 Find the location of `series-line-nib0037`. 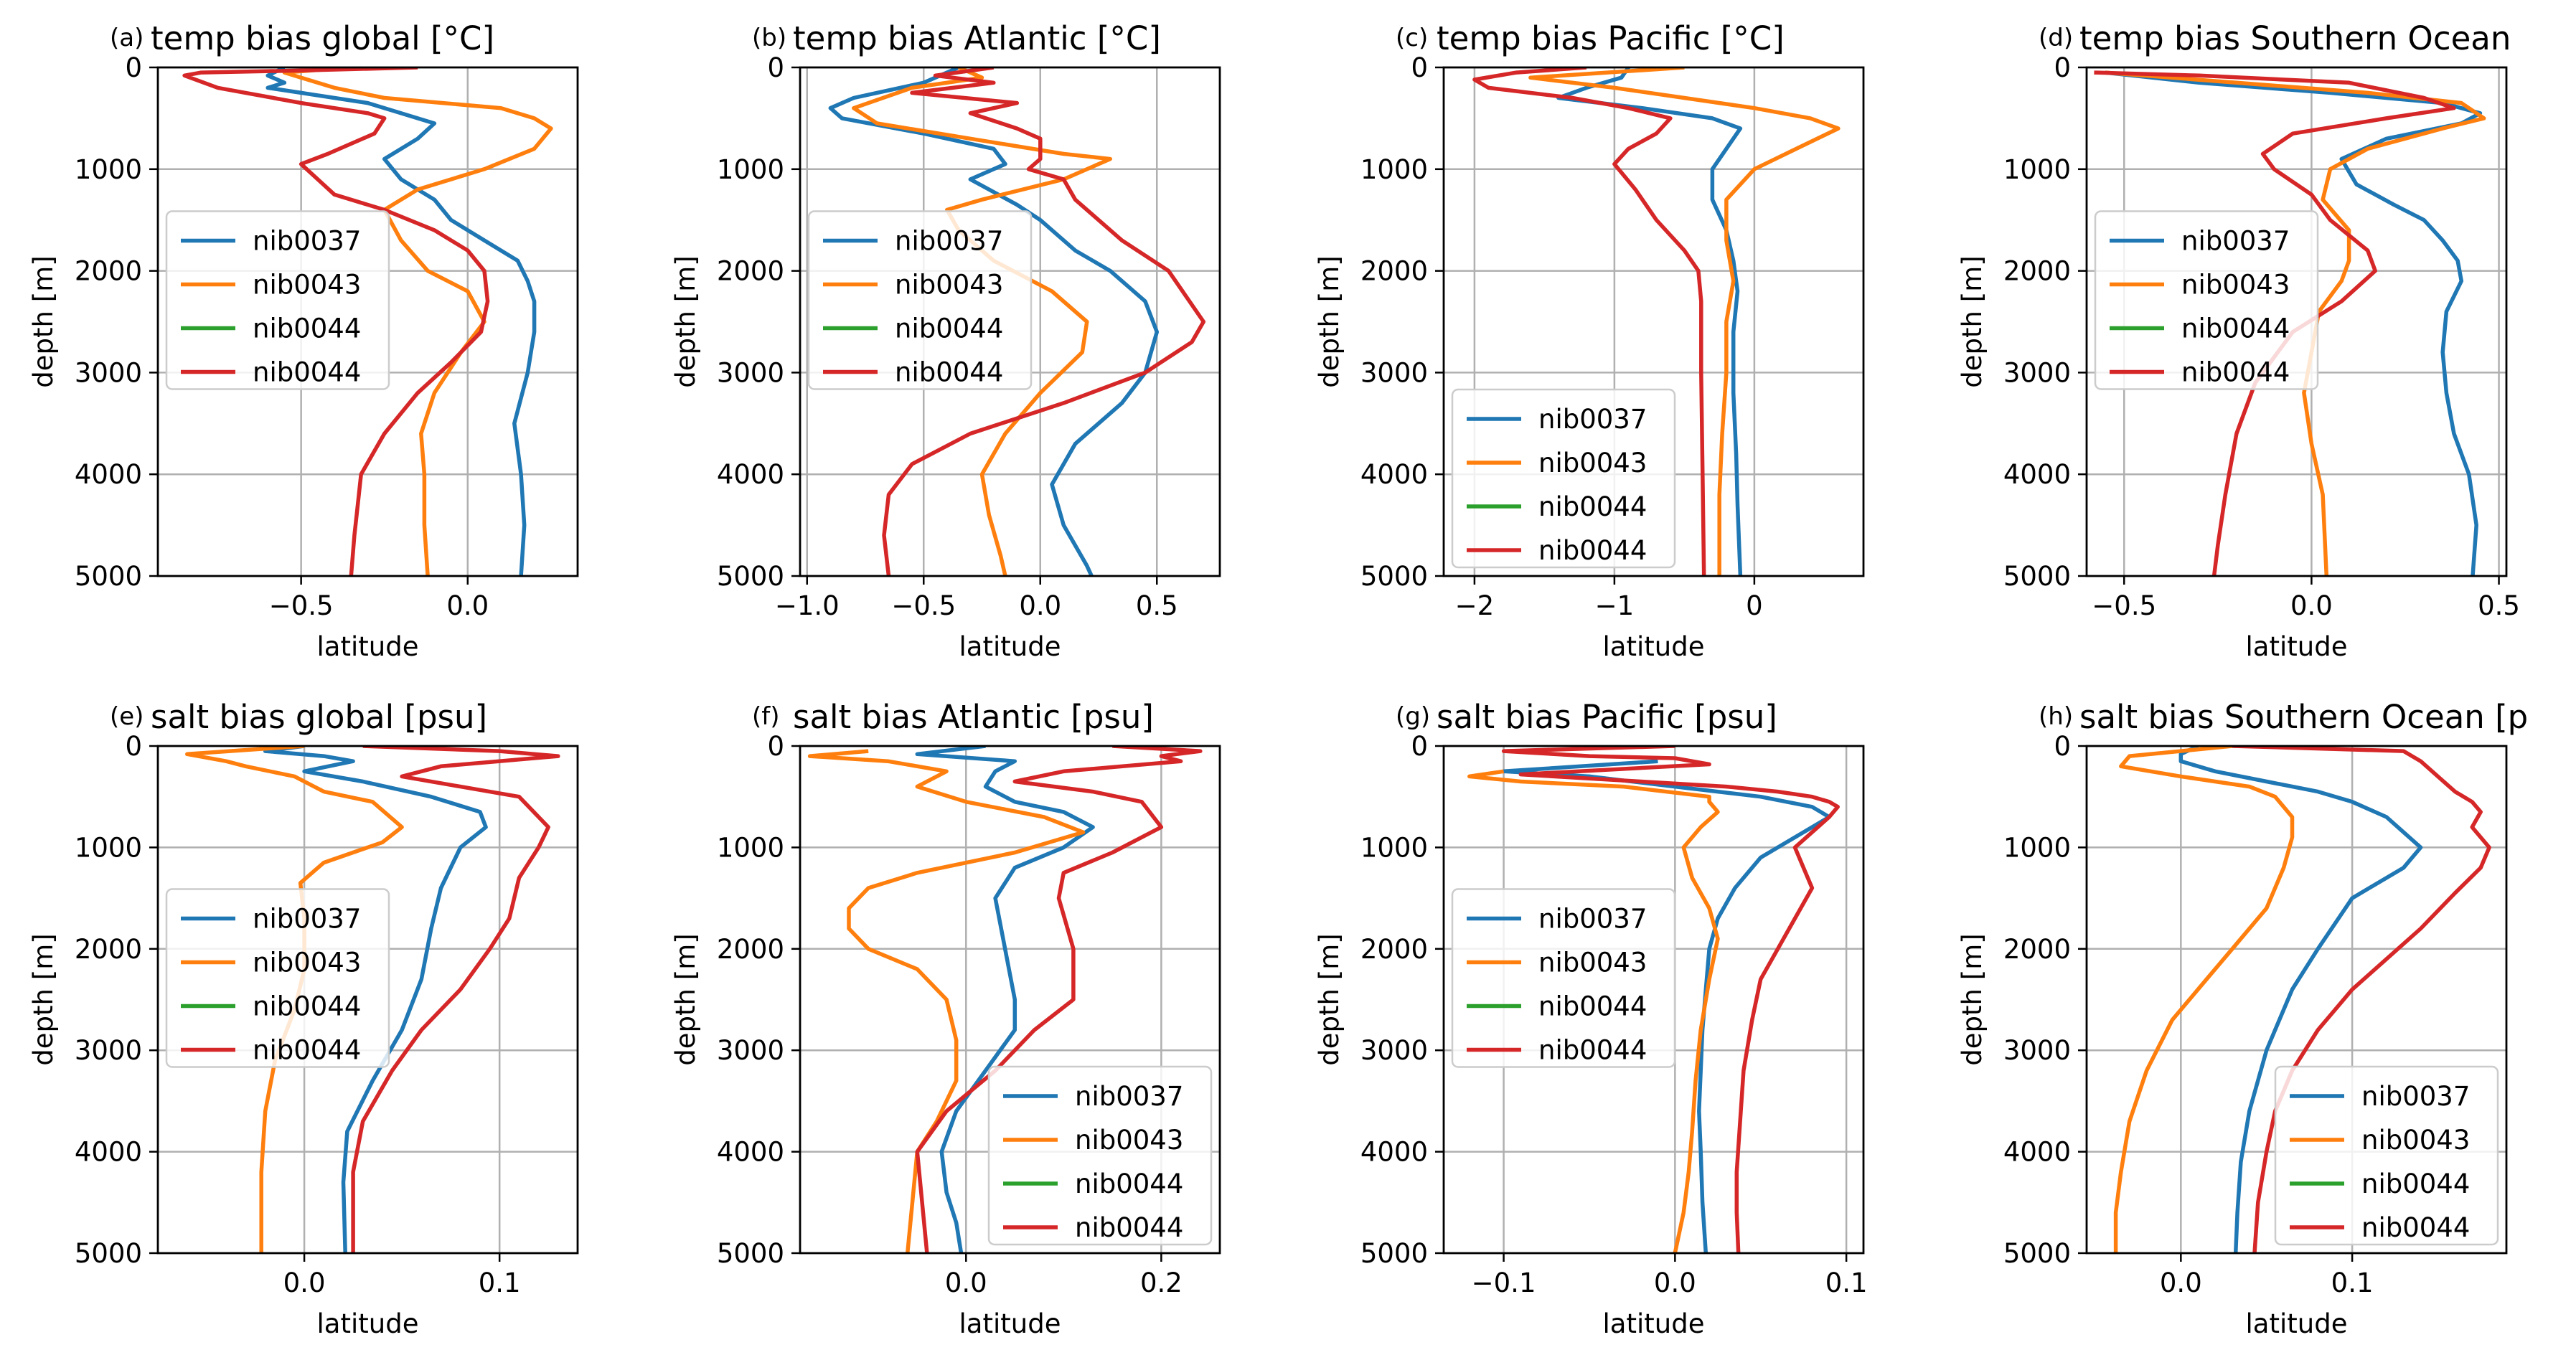

series-line-nib0037 is located at coordinates (401, 321).